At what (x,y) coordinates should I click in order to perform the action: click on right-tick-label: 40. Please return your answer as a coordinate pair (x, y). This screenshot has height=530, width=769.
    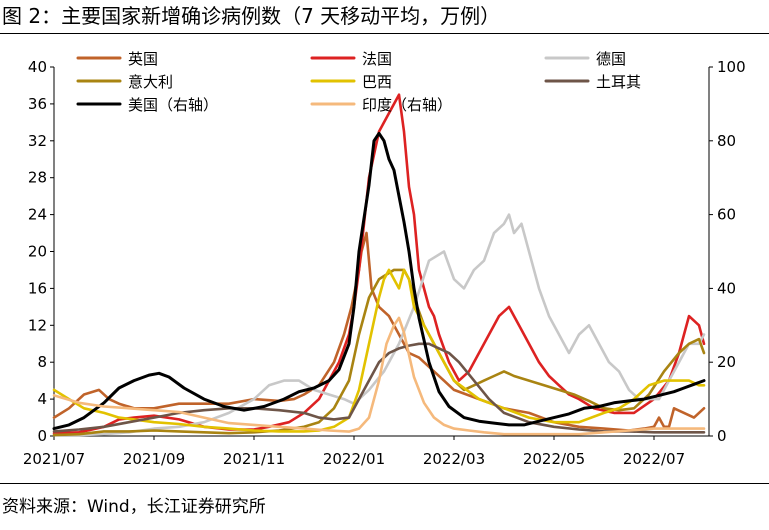
    Looking at the image, I should click on (726, 288).